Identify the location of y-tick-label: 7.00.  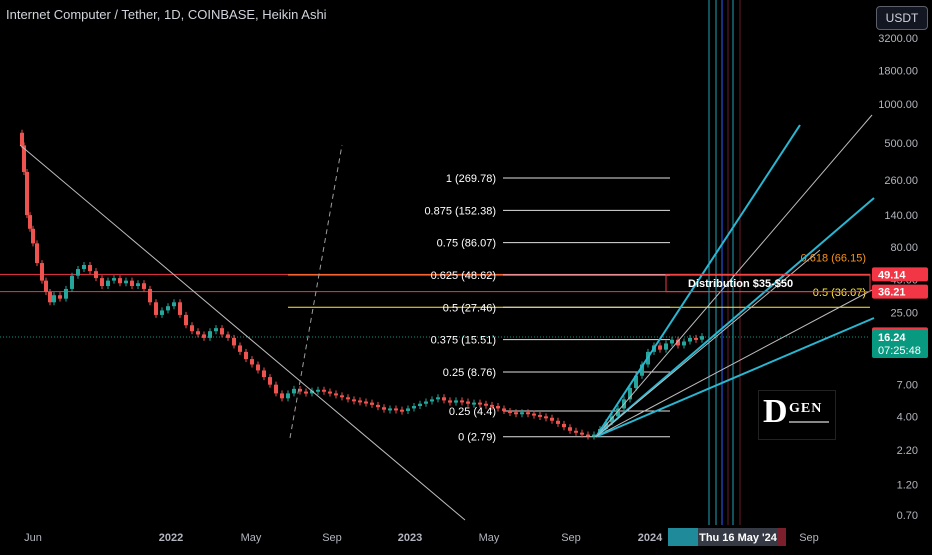
(907, 386).